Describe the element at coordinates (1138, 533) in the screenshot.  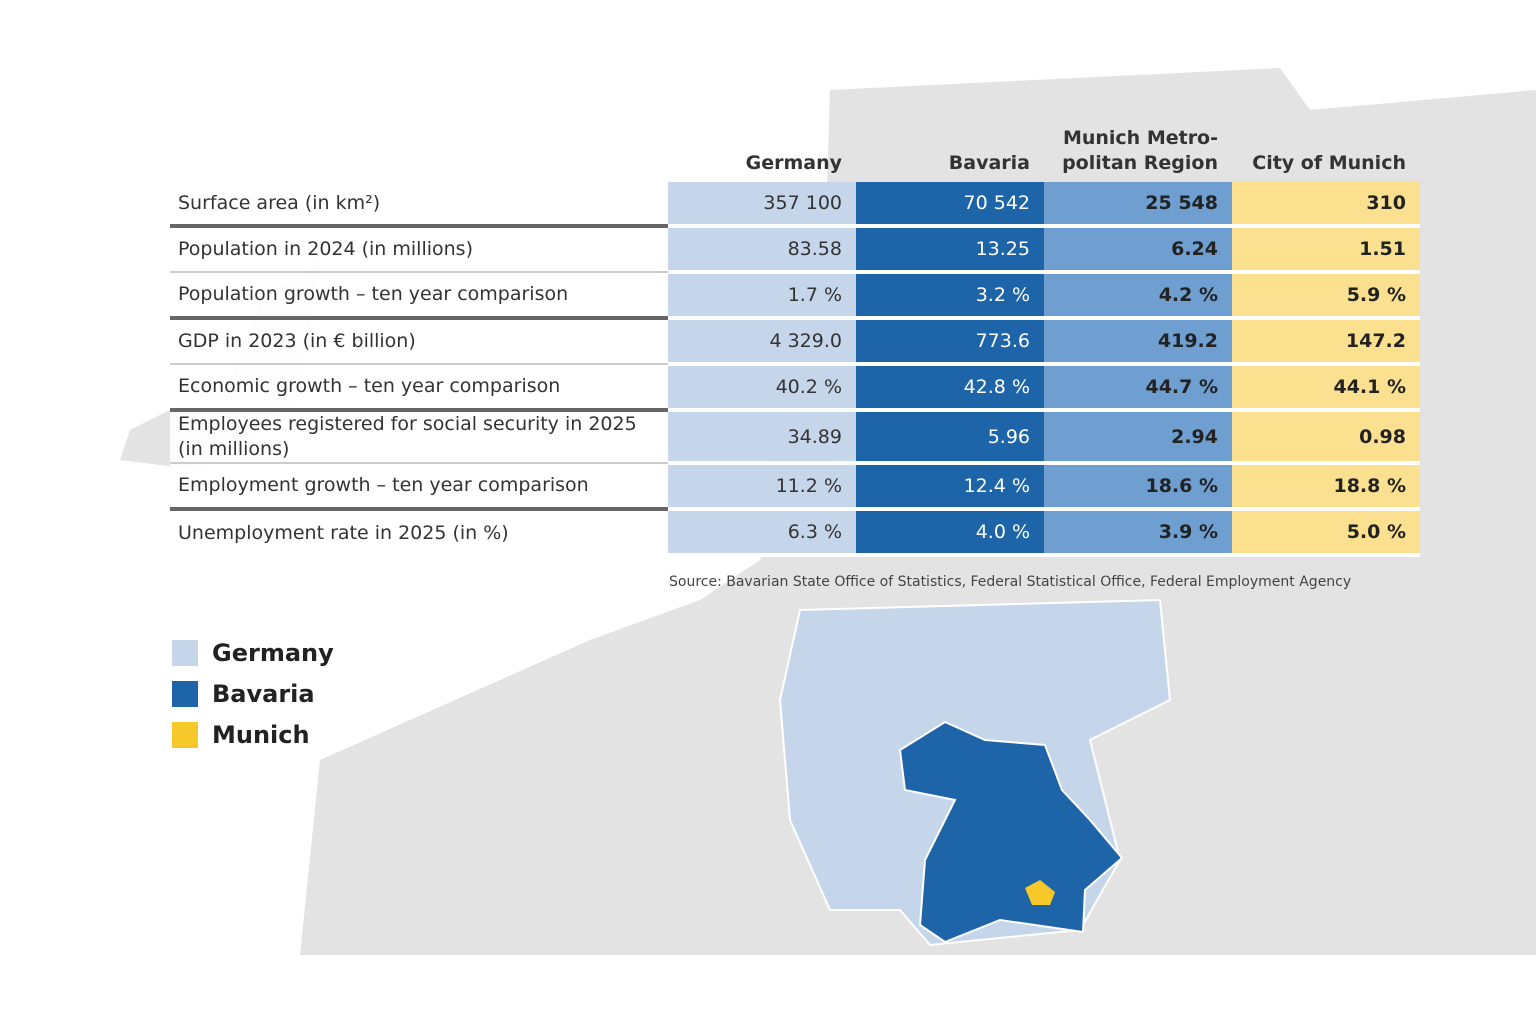
I see `cell: 3.9 %` at that location.